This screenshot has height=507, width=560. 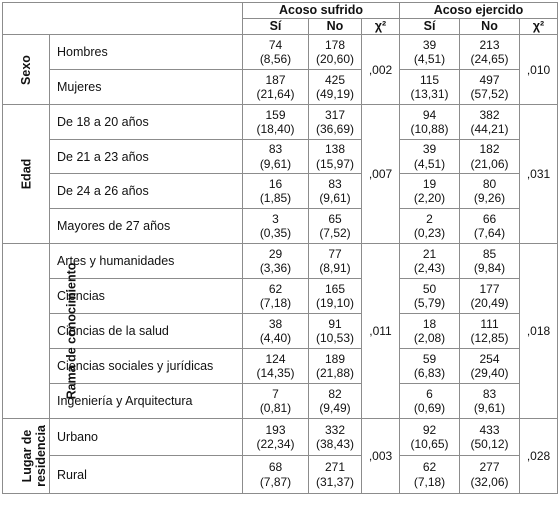 I want to click on percent-value: (13,31), so click(x=429, y=94).